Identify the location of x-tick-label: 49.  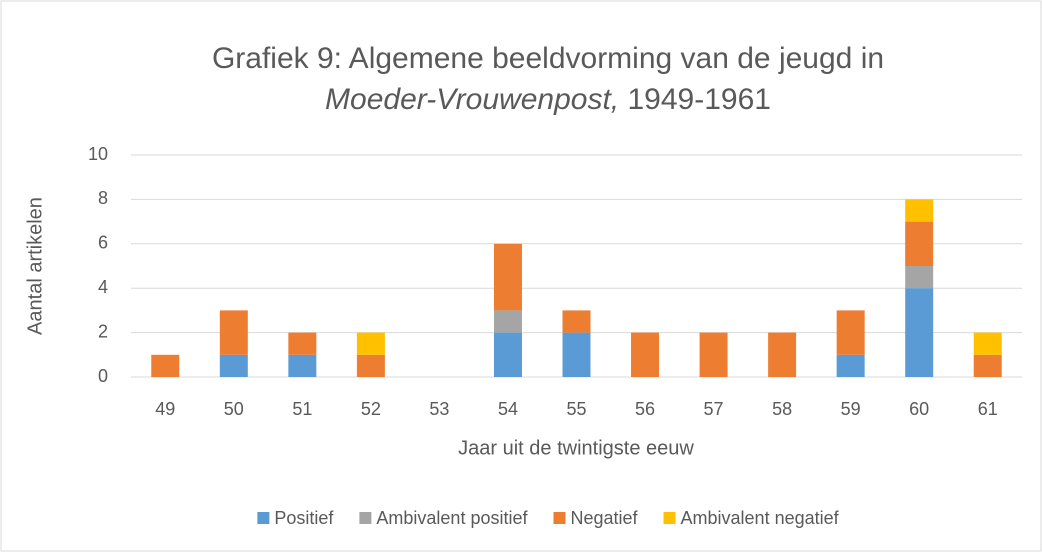
(165, 409).